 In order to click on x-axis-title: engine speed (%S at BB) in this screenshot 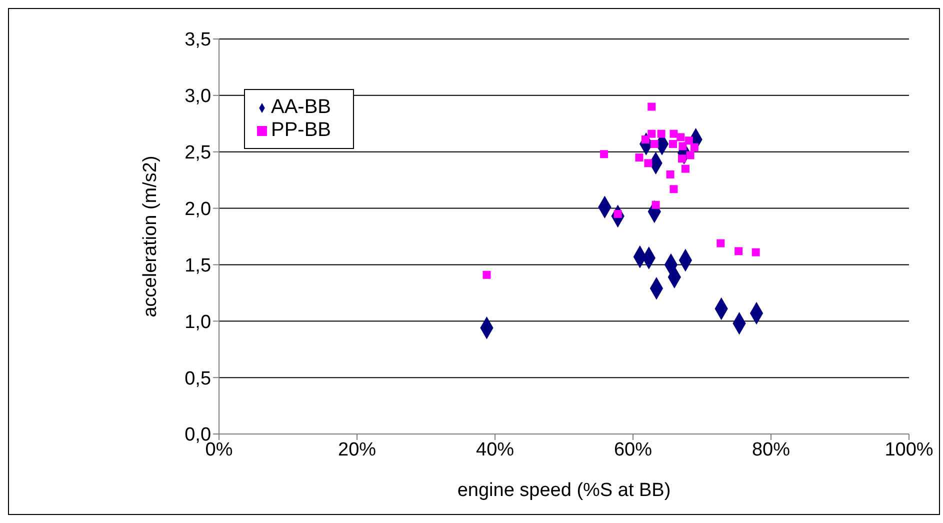, I will do `click(564, 490)`.